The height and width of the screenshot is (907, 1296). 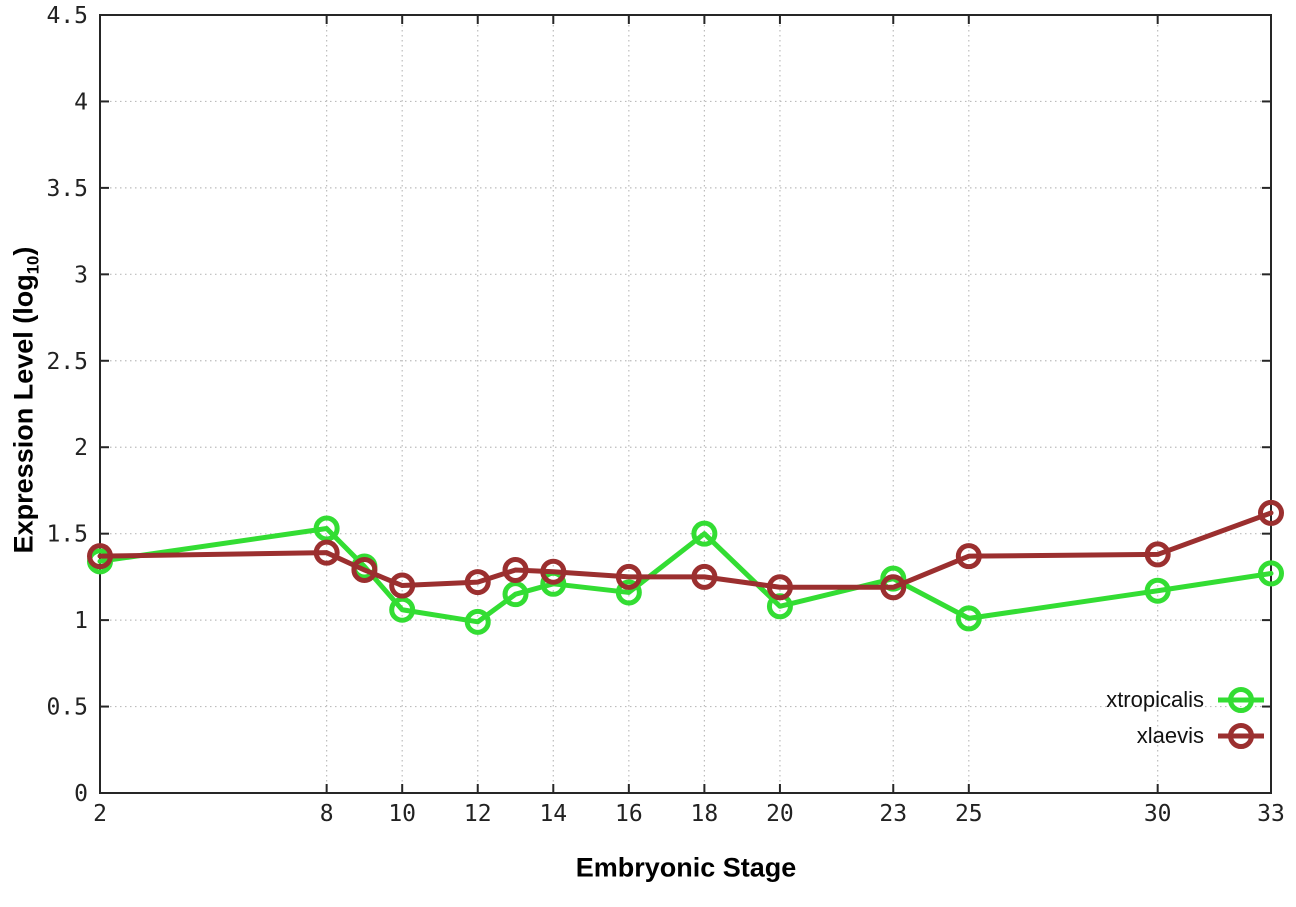 I want to click on y-tick-label: 0.5, so click(x=67, y=708).